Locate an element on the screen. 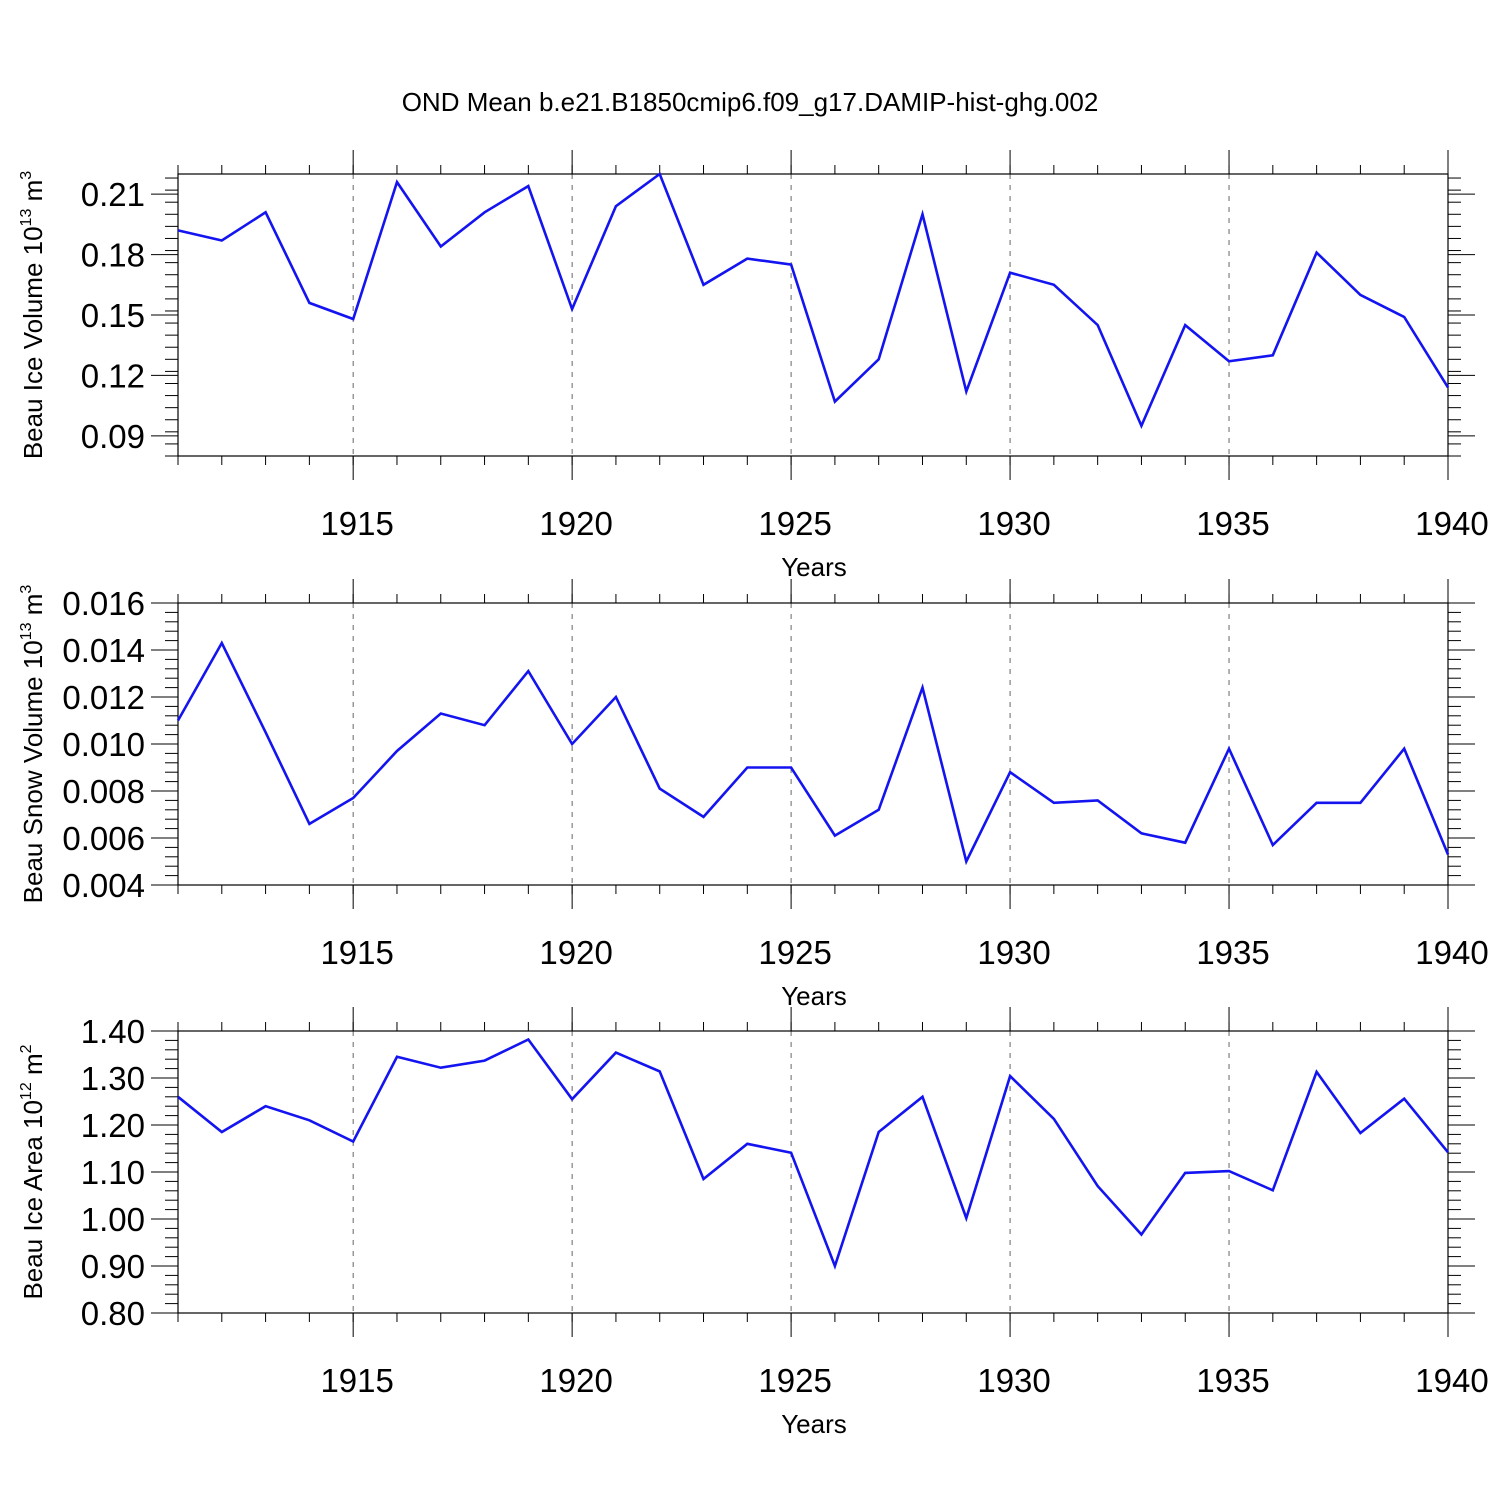 The image size is (1500, 1500). y-tick-label: 0.010 is located at coordinates (103, 744).